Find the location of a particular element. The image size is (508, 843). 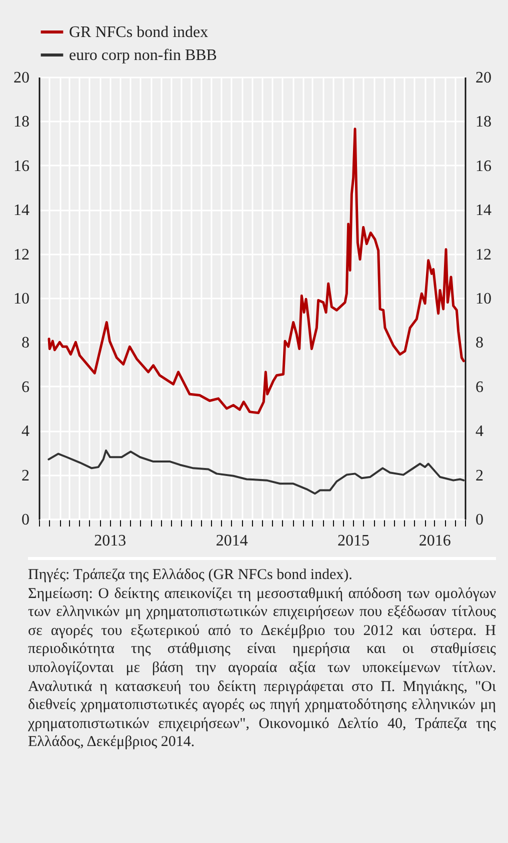

legend-label: euro corp non-fin BBB is located at coordinates (143, 55).